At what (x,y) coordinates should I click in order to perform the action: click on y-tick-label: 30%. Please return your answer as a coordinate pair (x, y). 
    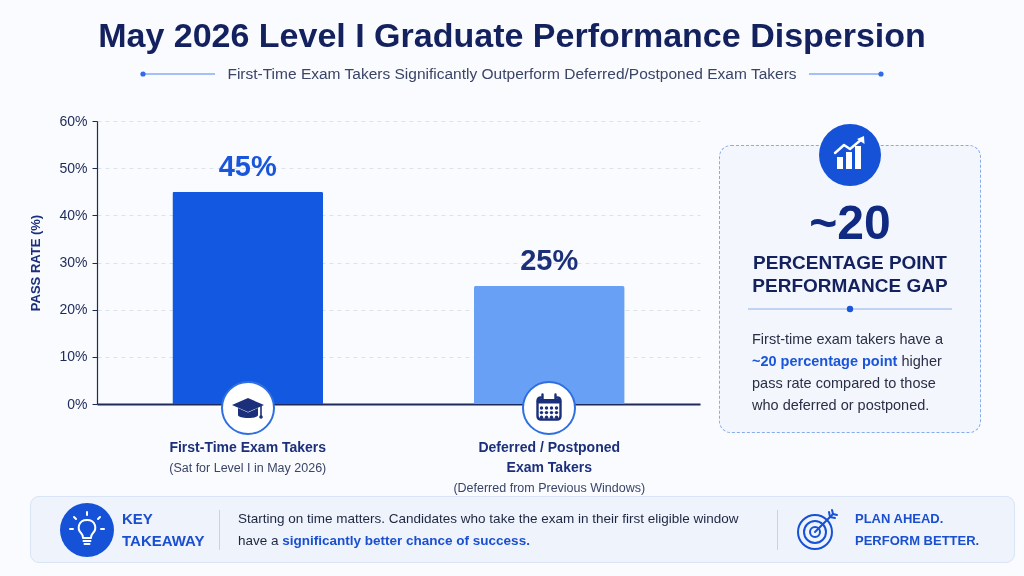
    Looking at the image, I should click on (73, 262).